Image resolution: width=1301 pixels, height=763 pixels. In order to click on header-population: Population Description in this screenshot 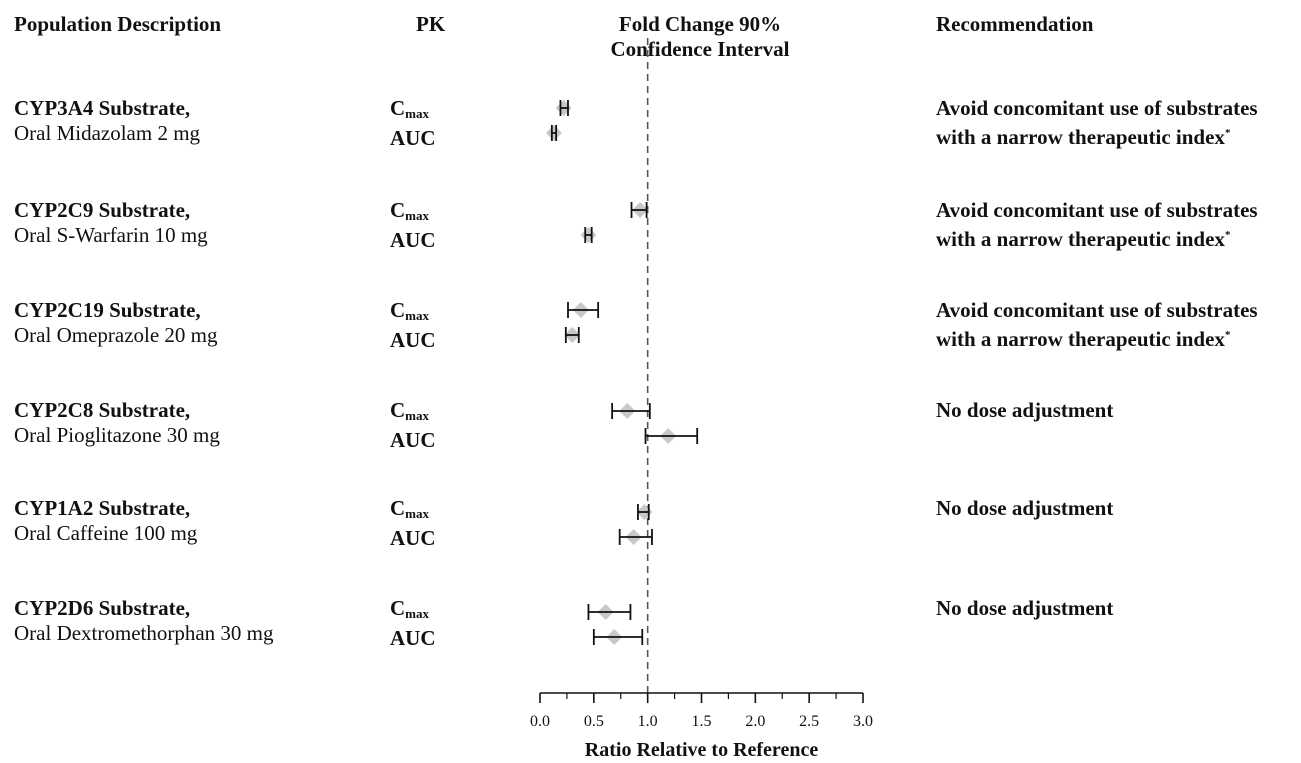, I will do `click(118, 24)`.